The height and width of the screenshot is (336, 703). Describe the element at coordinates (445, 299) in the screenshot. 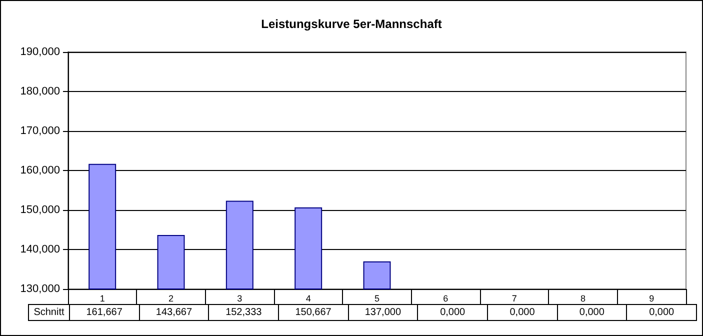

I see `x-tick-label: 6` at that location.